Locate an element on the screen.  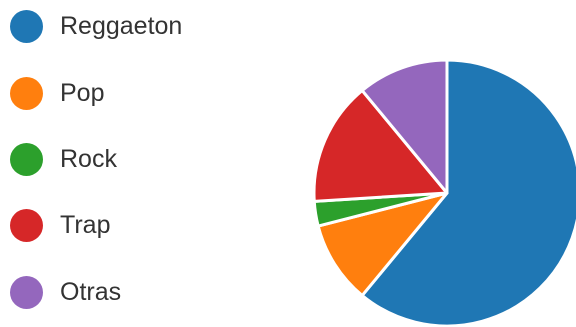
legend-swatch-rock is located at coordinates (26, 159).